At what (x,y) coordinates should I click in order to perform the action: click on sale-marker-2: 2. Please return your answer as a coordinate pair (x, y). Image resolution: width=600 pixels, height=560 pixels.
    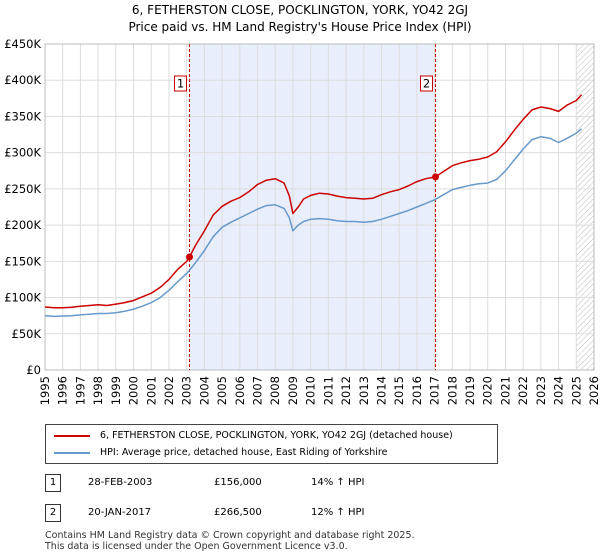
    Looking at the image, I should click on (53, 513).